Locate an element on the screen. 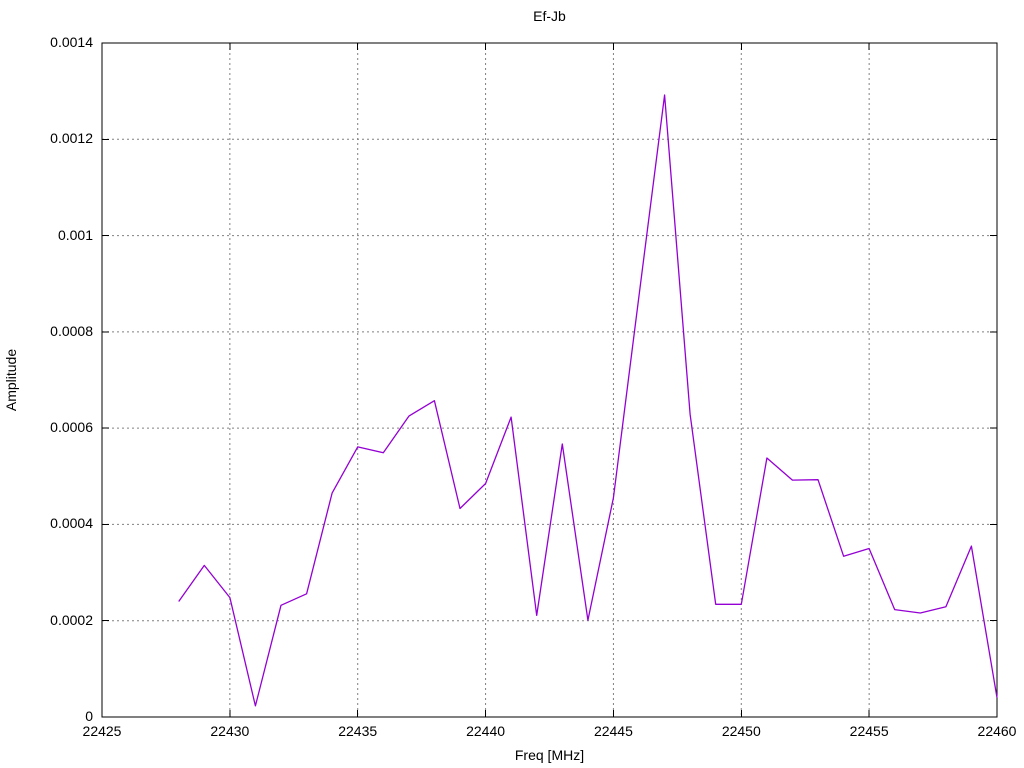 The image size is (1024, 768). x-tick-label: 22445 is located at coordinates (613, 731).